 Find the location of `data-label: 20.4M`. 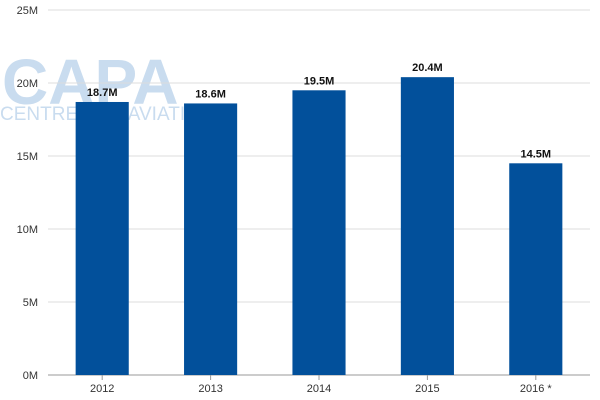

data-label: 20.4M is located at coordinates (427, 68).